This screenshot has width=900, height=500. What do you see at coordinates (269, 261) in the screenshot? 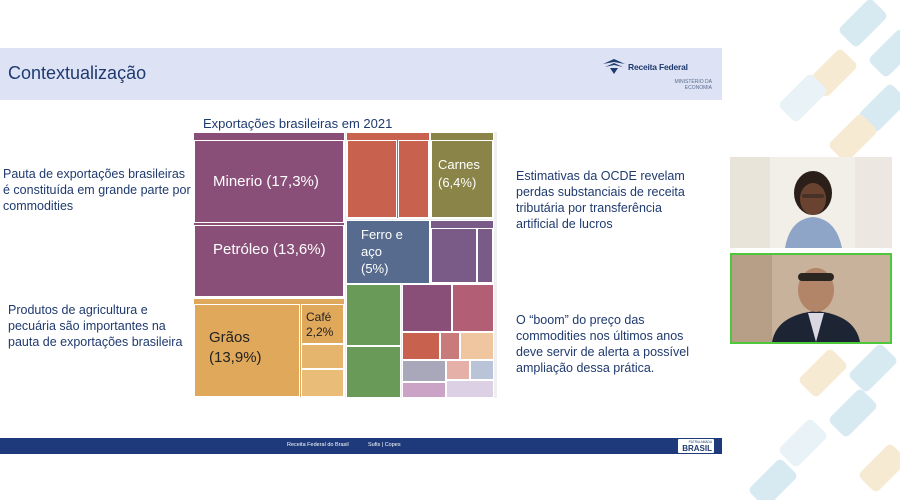
I see `treemap-cell-petroleo` at bounding box center [269, 261].